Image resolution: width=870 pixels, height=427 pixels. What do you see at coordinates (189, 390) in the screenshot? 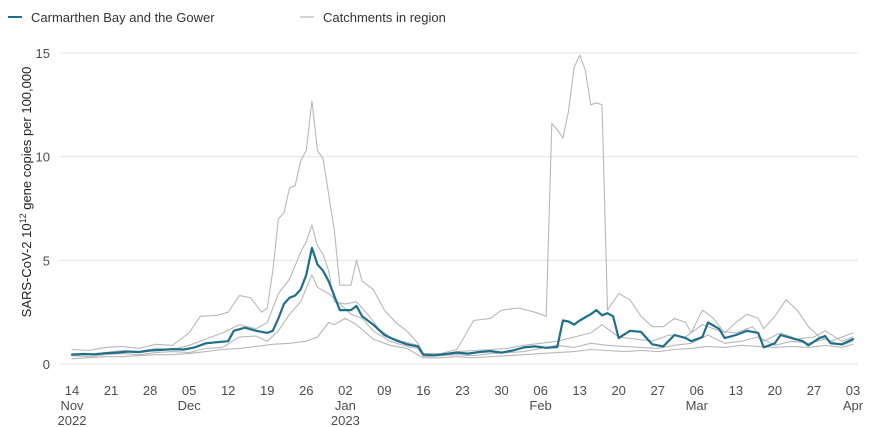
I see `x-tick-label: 05` at bounding box center [189, 390].